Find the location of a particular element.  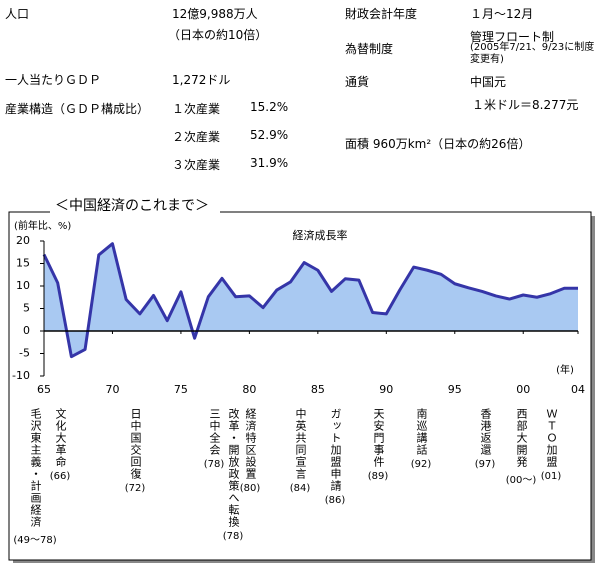

annotation: 経済特区設置 (80) is located at coordinates (250, 451).